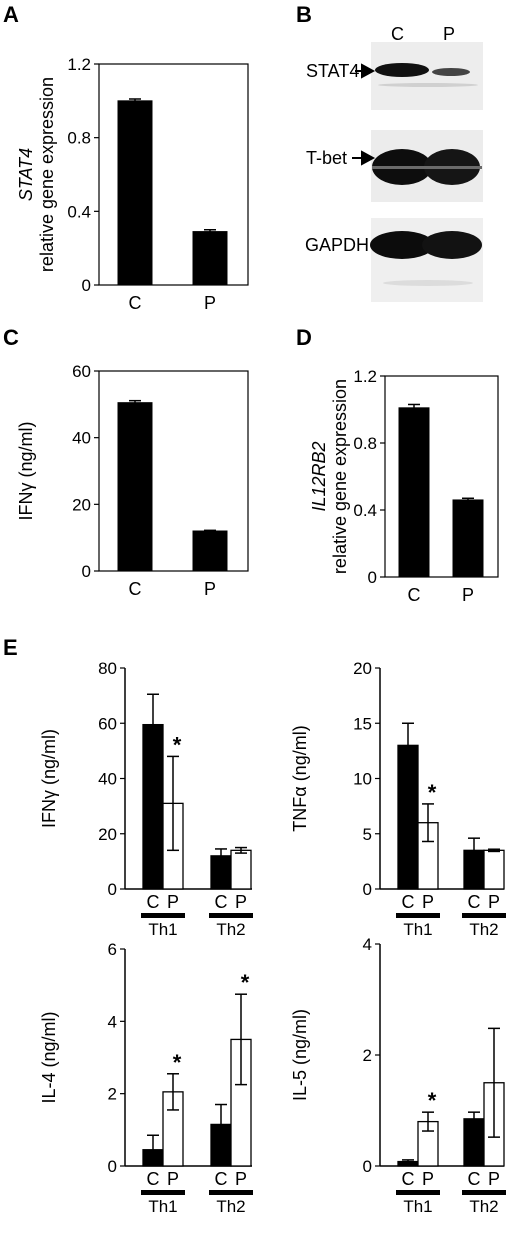 The image size is (520, 1242). Describe the element at coordinates (112, 1021) in the screenshot. I see `chart-e3-ytick-label: 4` at that location.